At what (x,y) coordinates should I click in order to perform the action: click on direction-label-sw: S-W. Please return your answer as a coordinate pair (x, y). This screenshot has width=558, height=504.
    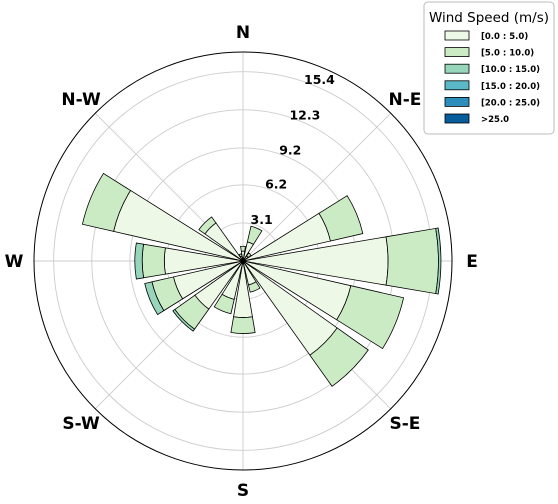
    Looking at the image, I should click on (81, 424).